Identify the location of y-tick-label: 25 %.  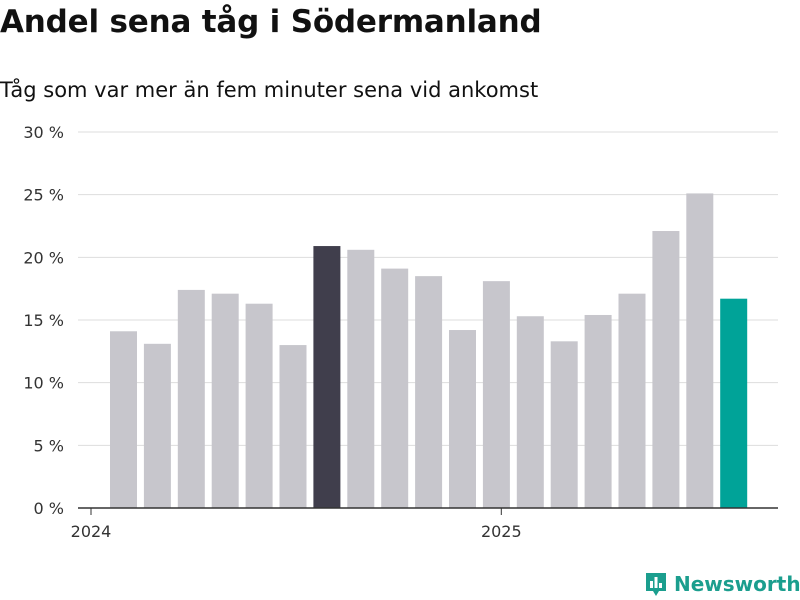
(43, 195).